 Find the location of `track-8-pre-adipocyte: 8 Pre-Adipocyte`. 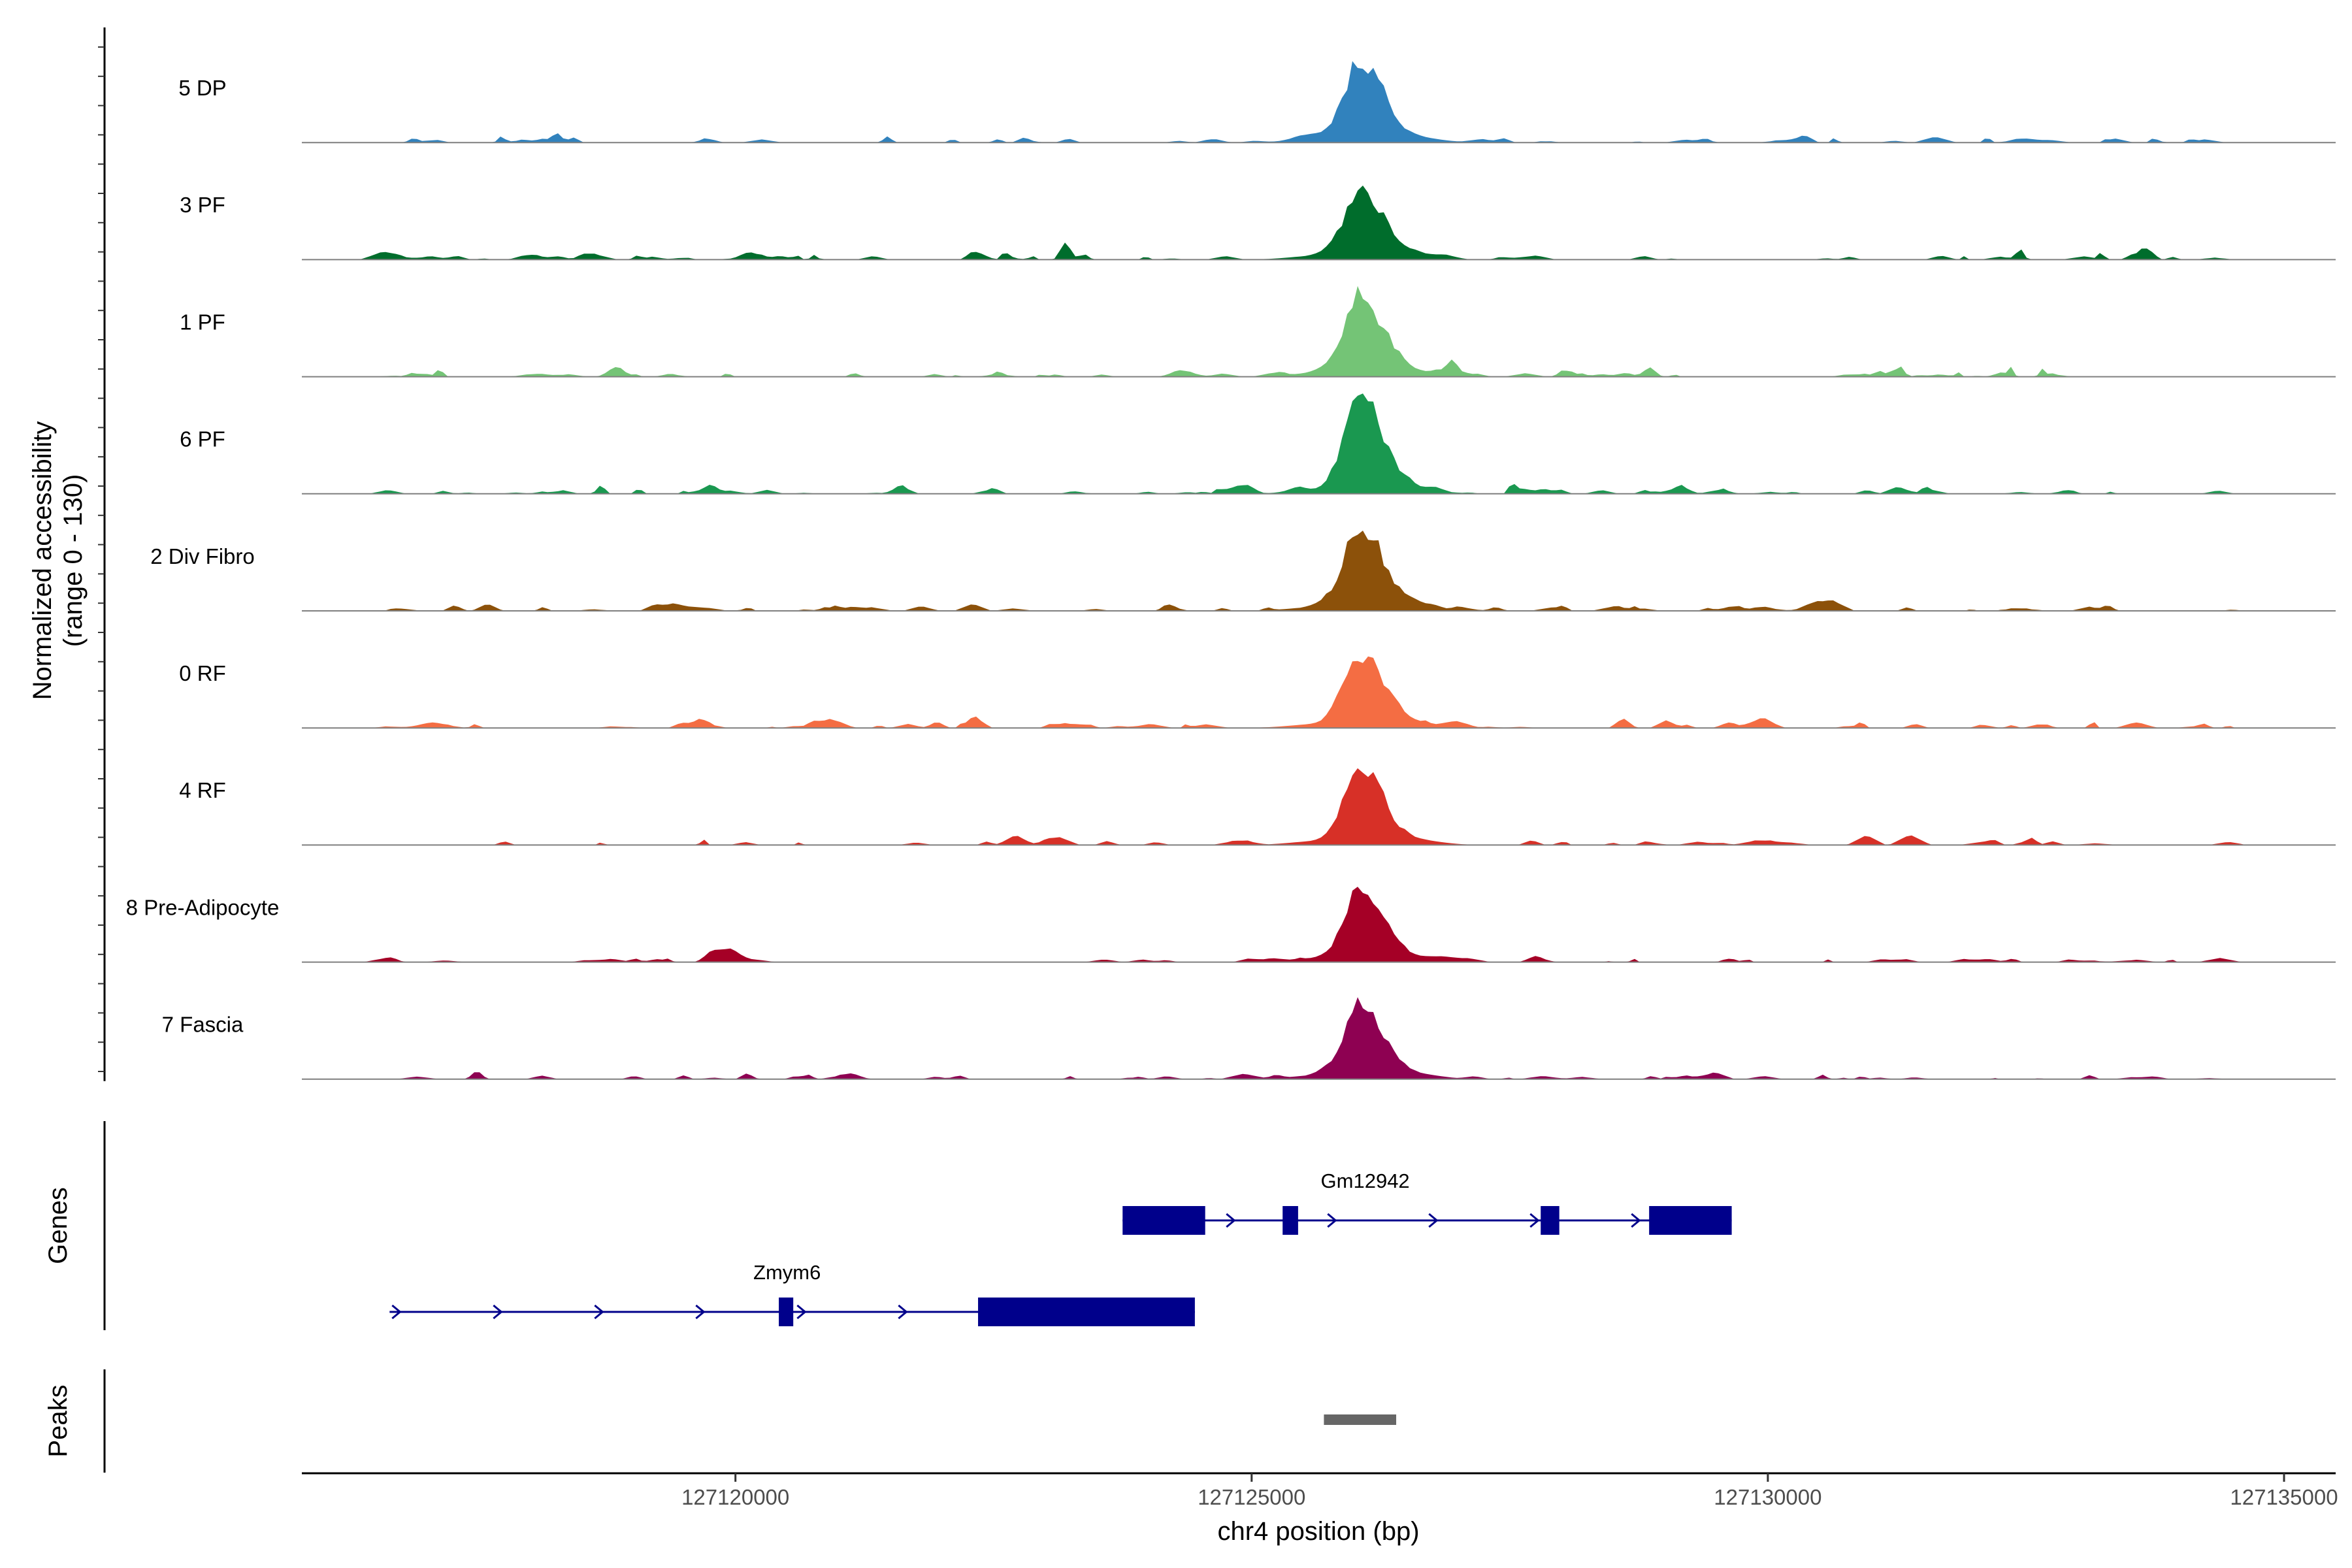

track-8-pre-adipocyte: 8 Pre-Adipocyte is located at coordinates (1231, 925).